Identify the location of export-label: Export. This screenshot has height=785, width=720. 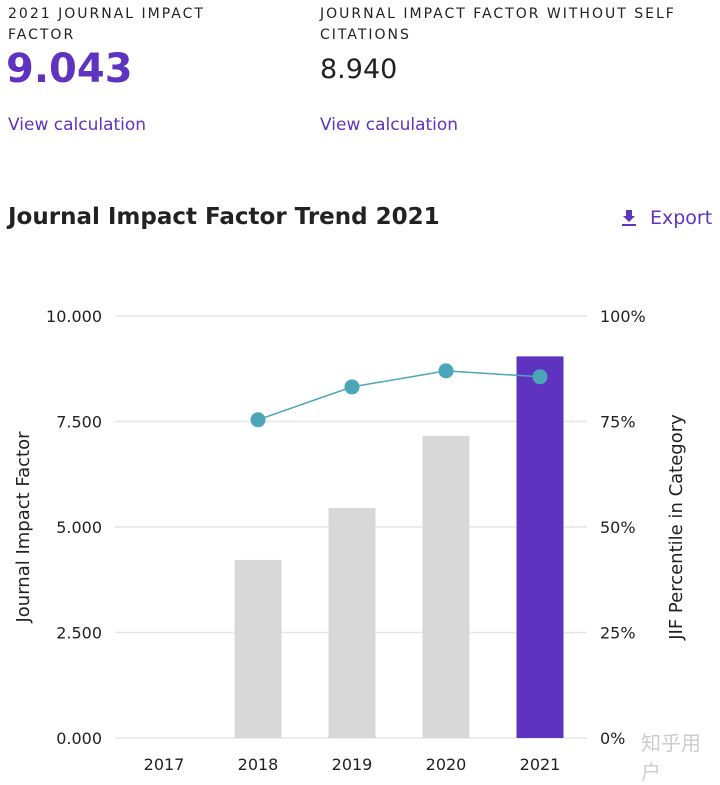
(681, 218).